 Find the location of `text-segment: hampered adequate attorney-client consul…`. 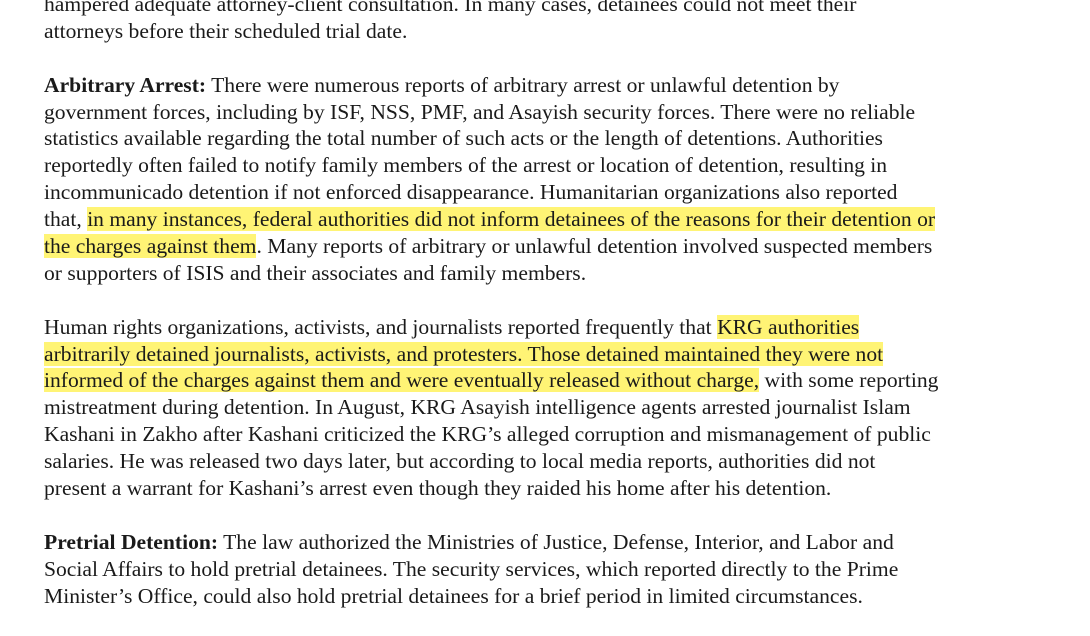

text-segment: hampered adequate attorney-client consul… is located at coordinates (450, 8).